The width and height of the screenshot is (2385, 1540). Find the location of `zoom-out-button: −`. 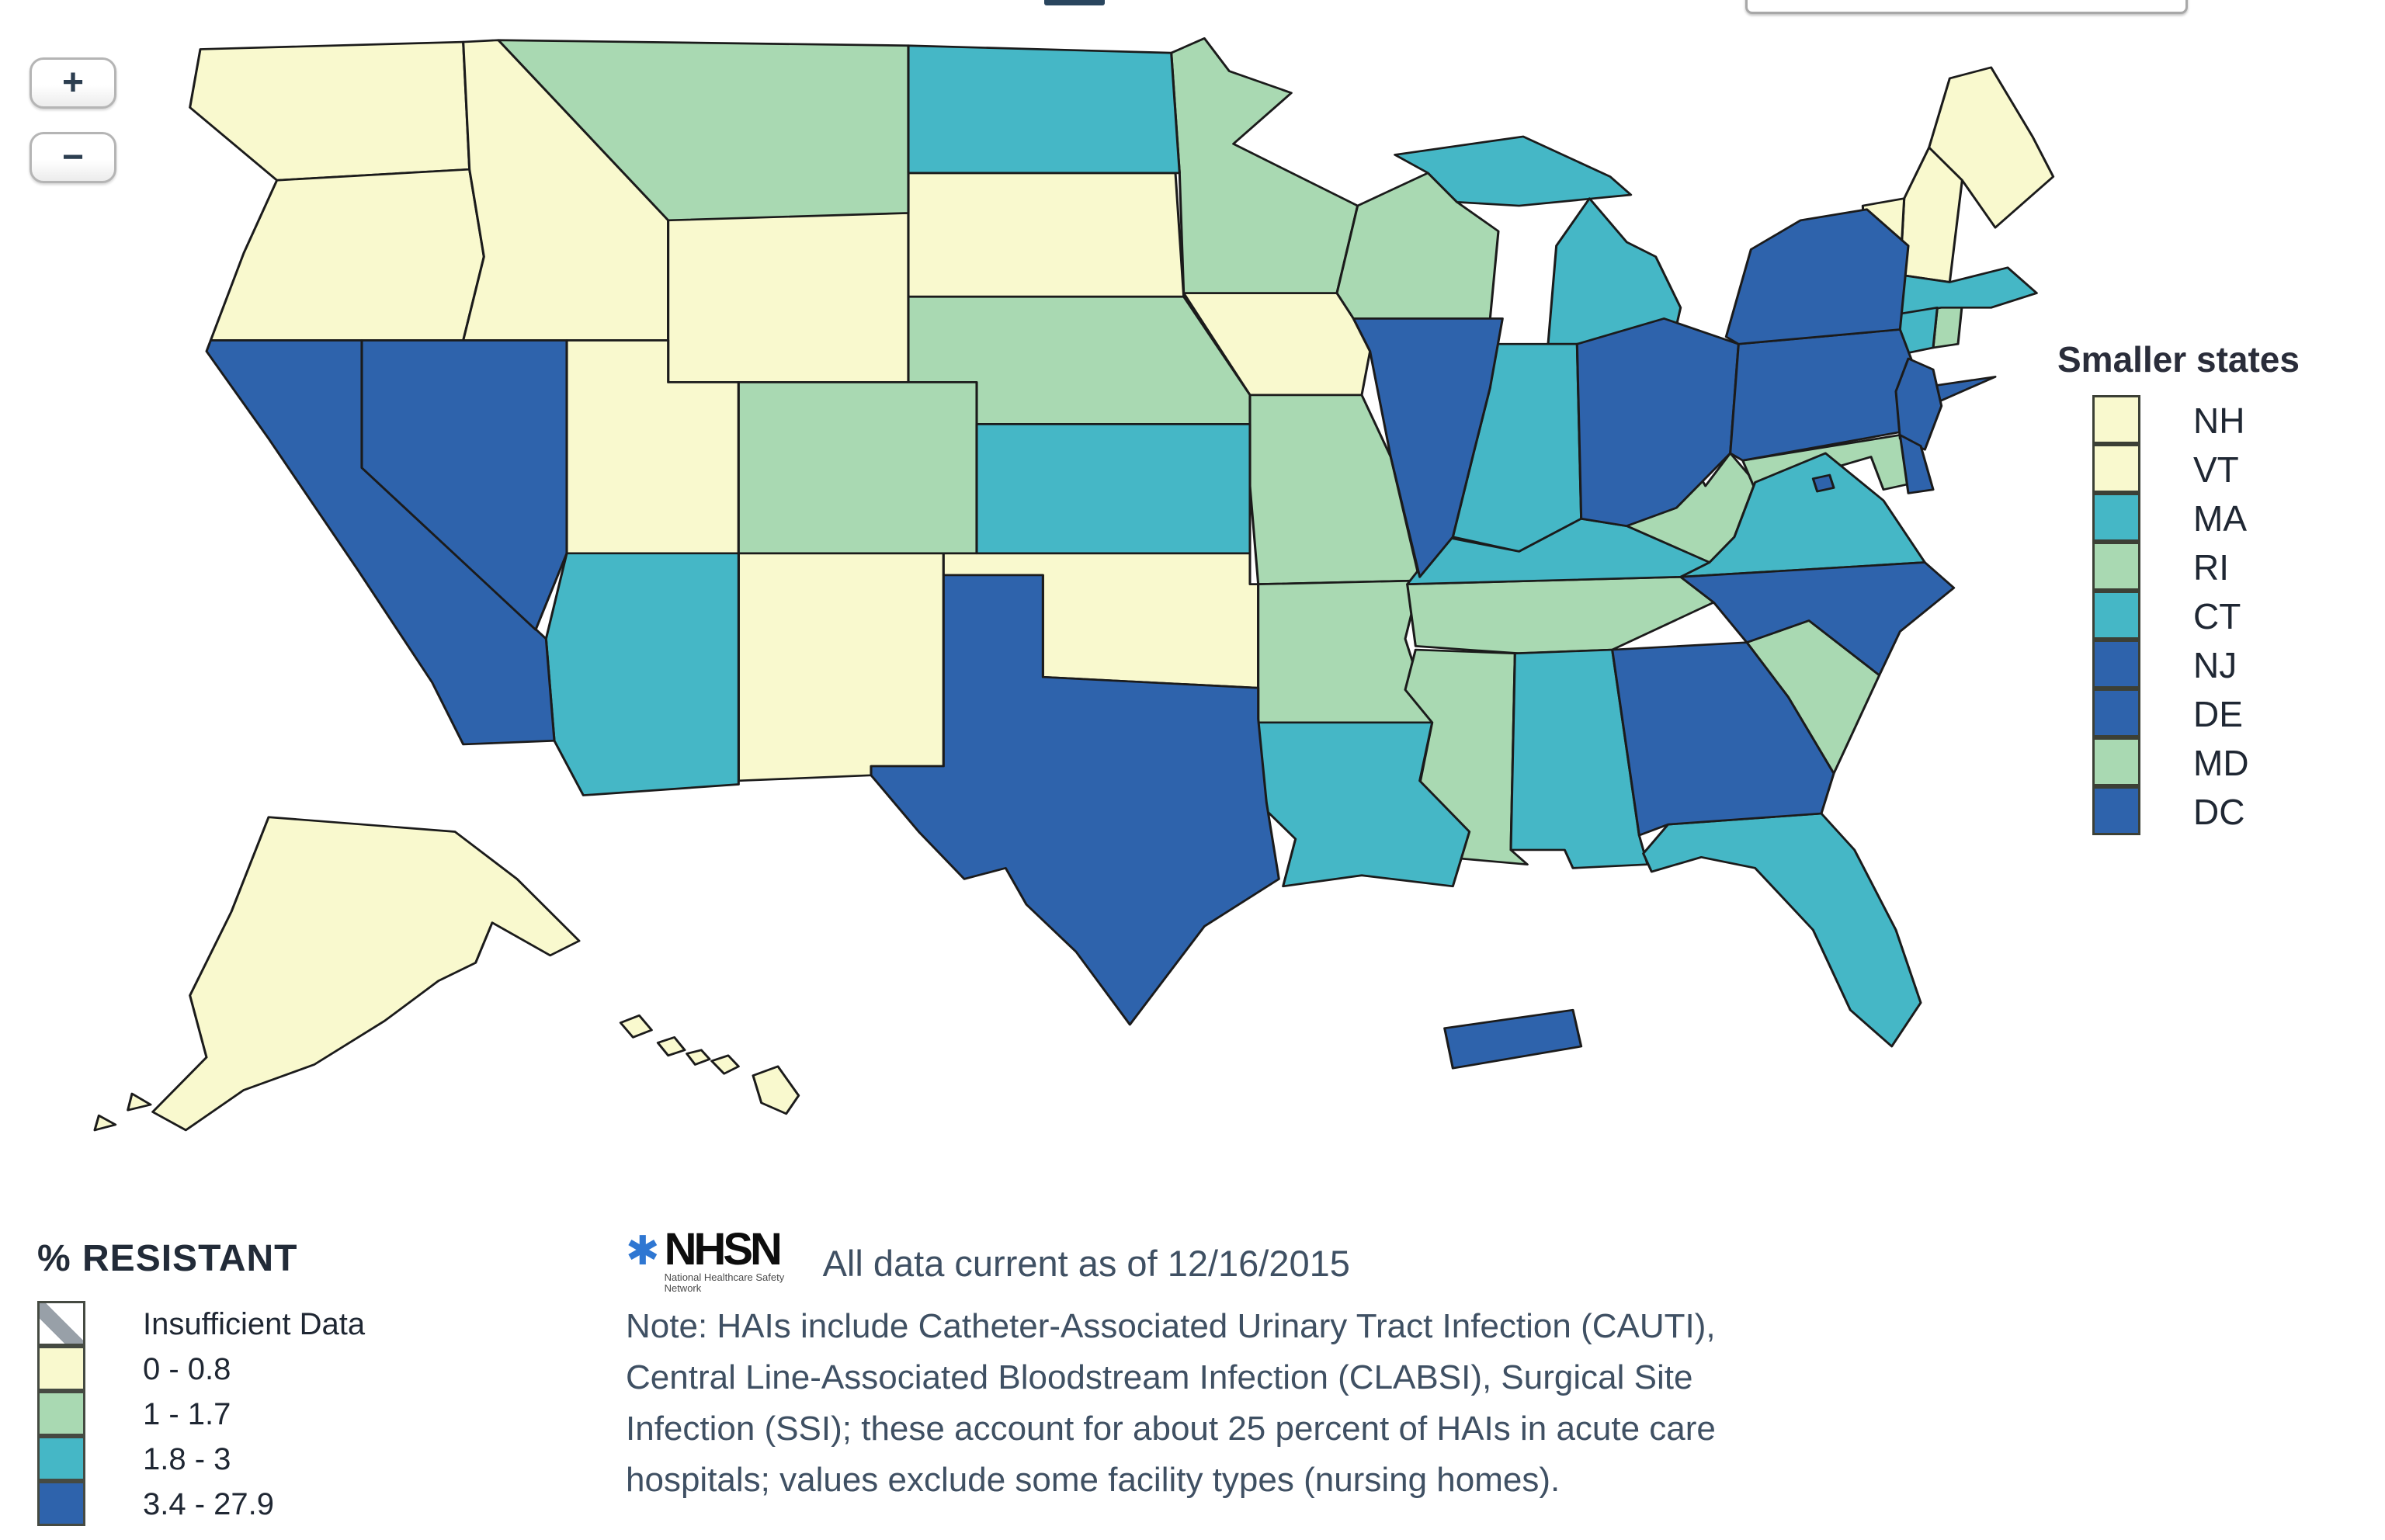

zoom-out-button: − is located at coordinates (73, 157).